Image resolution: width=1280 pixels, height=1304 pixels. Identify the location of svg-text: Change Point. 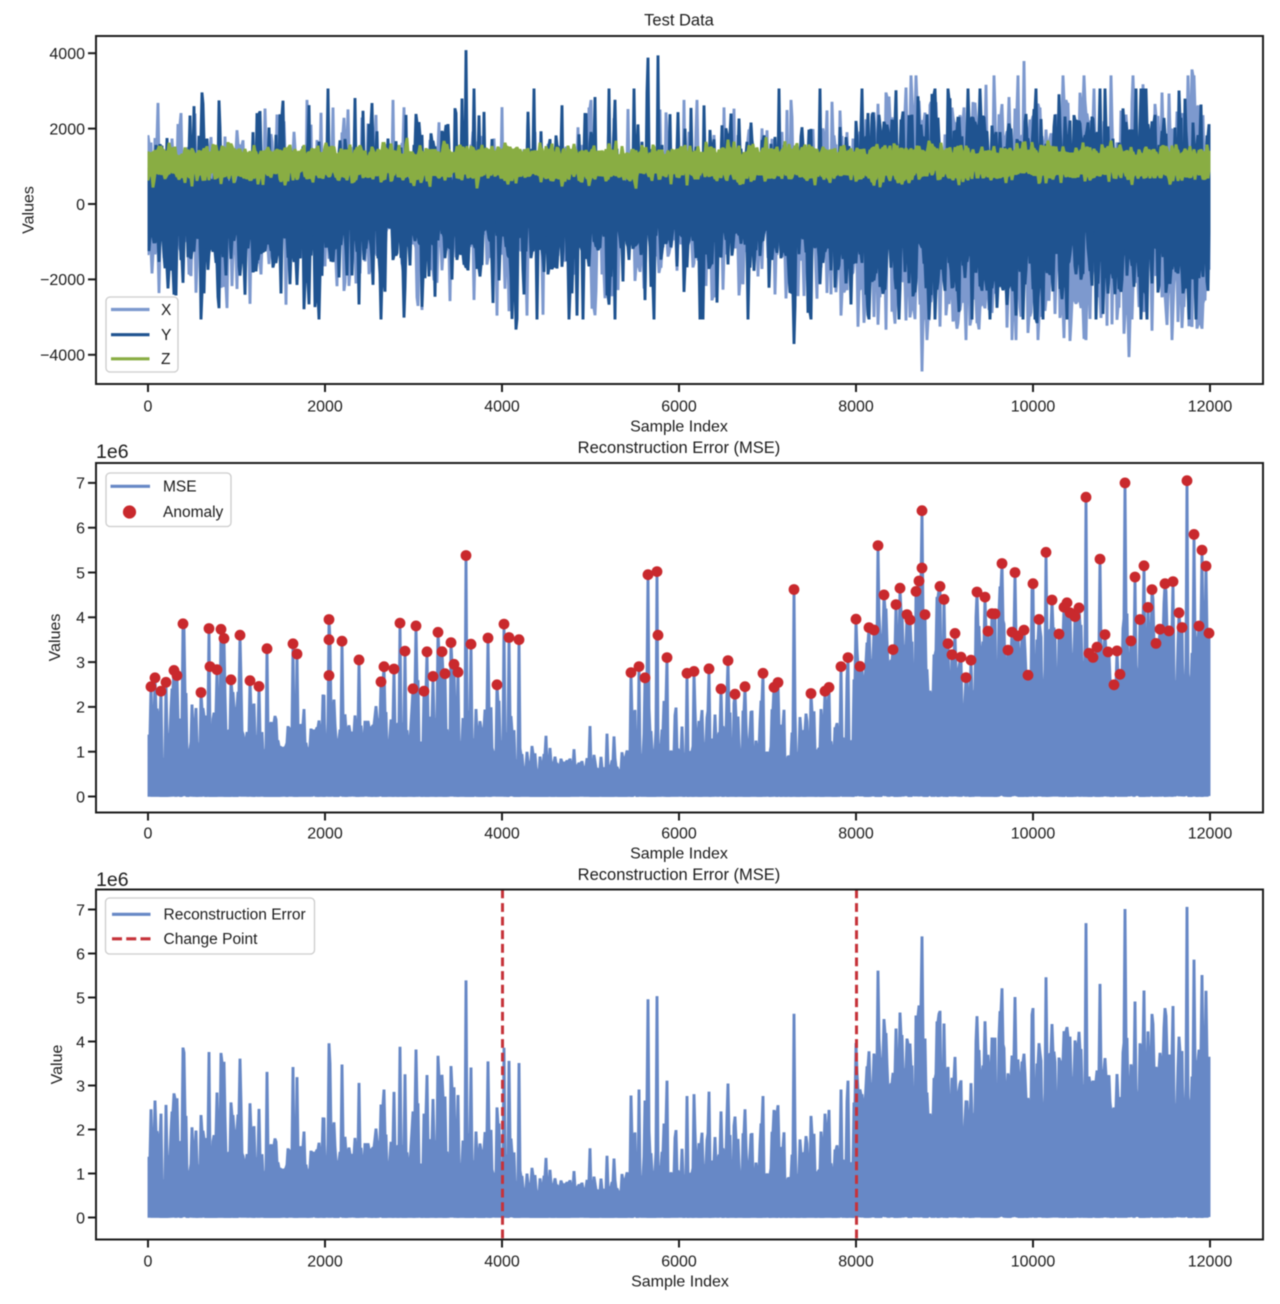
(211, 939).